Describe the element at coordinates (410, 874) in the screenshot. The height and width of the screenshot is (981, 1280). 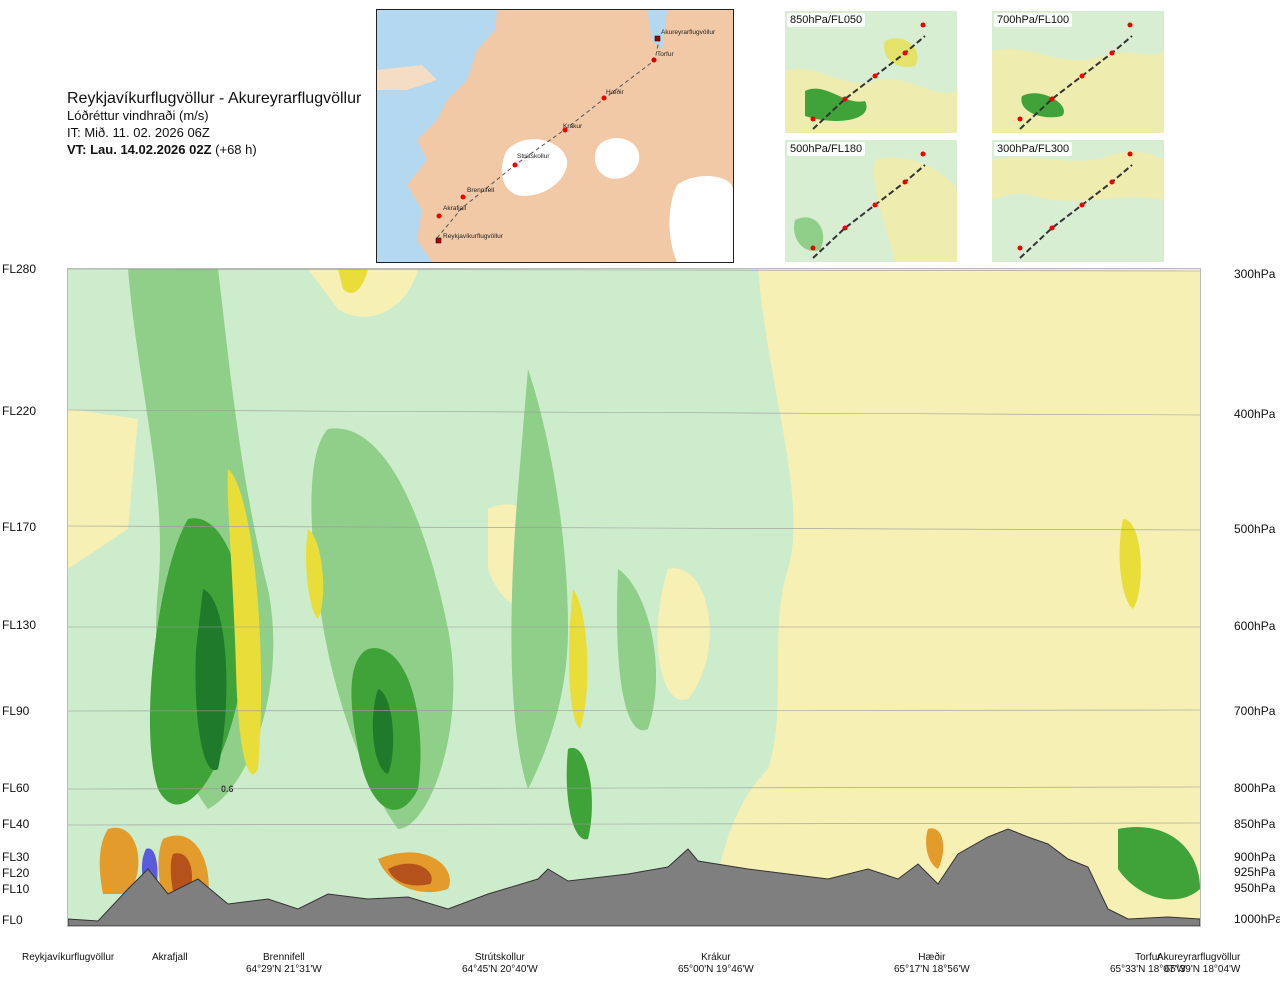
I see `brown-core-brennifell` at that location.